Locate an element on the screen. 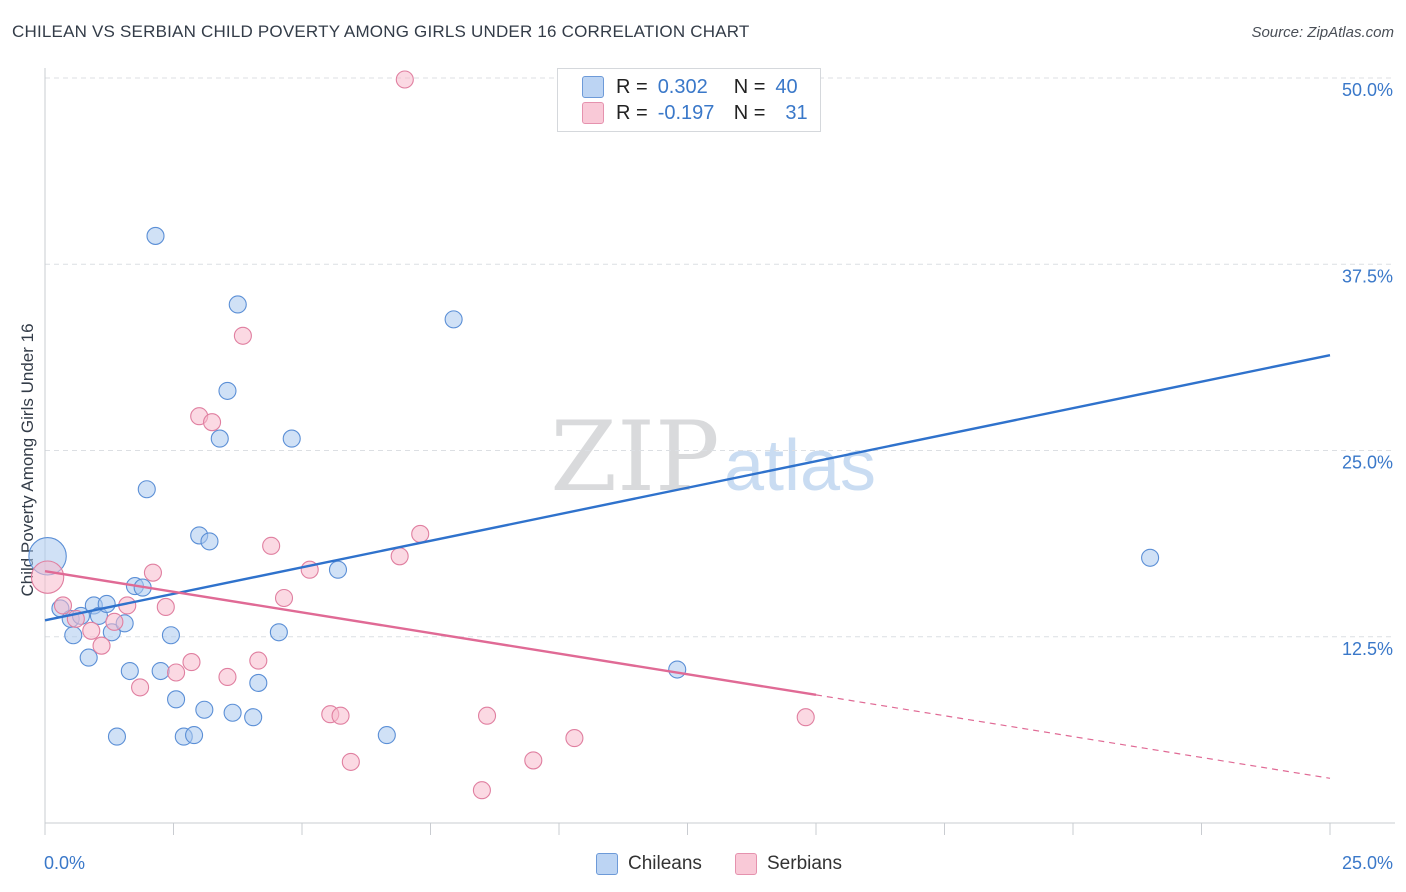  x-tick-label: 25.0% is located at coordinates (1367, 863).